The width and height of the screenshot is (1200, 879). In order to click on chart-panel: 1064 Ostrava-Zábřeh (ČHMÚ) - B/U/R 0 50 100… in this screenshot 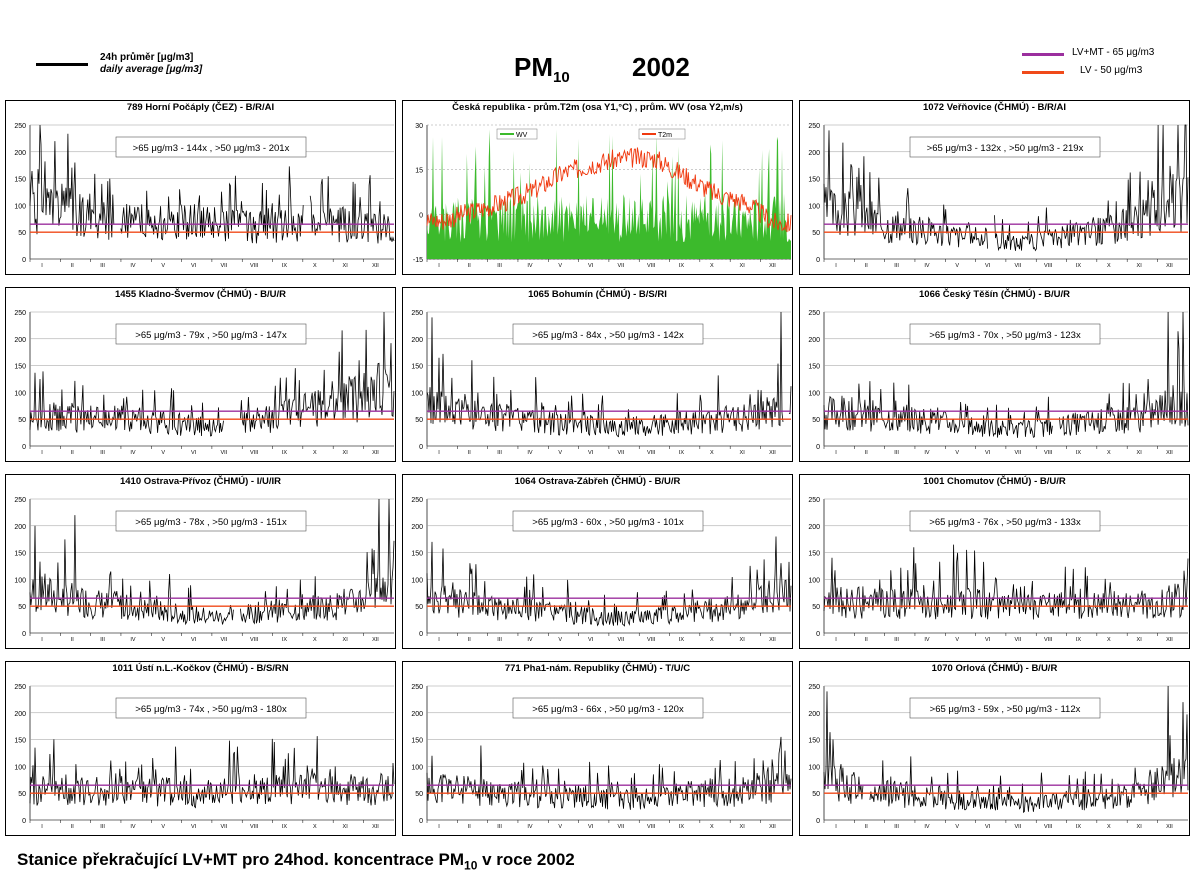, I will do `click(597, 561)`.